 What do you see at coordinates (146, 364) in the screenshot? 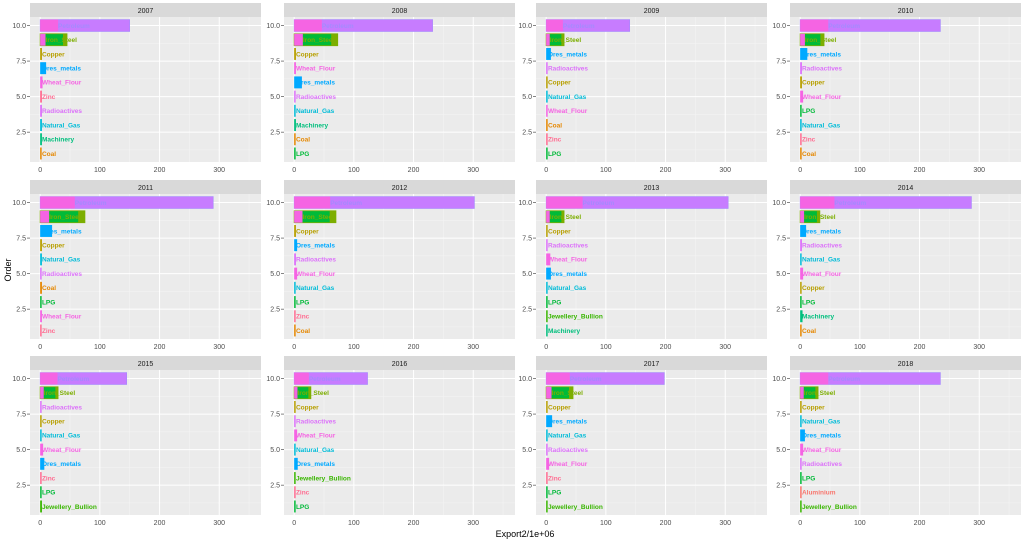
I see `facet-strip-label: 2015` at bounding box center [146, 364].